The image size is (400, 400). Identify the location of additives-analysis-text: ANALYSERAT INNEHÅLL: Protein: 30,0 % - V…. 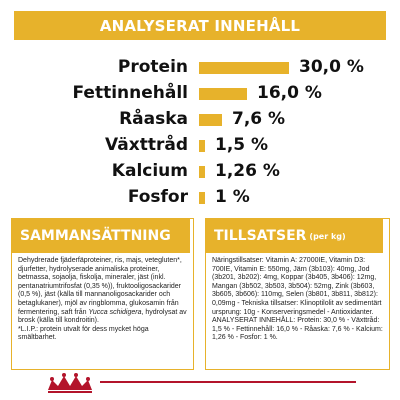
(297, 329).